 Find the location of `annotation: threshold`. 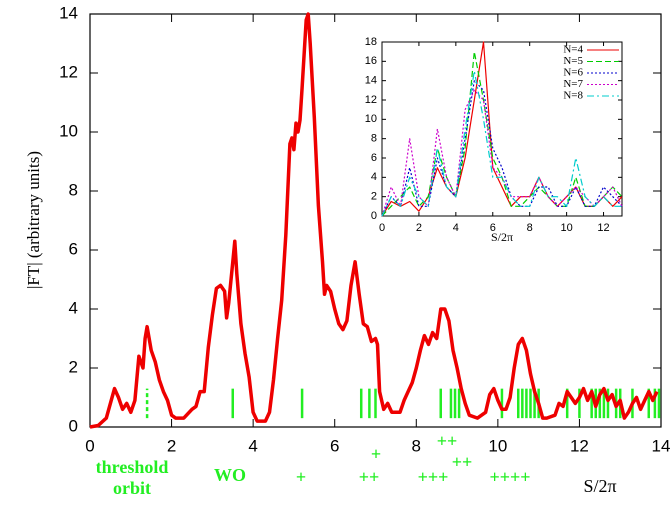

annotation: threshold is located at coordinates (132, 467).